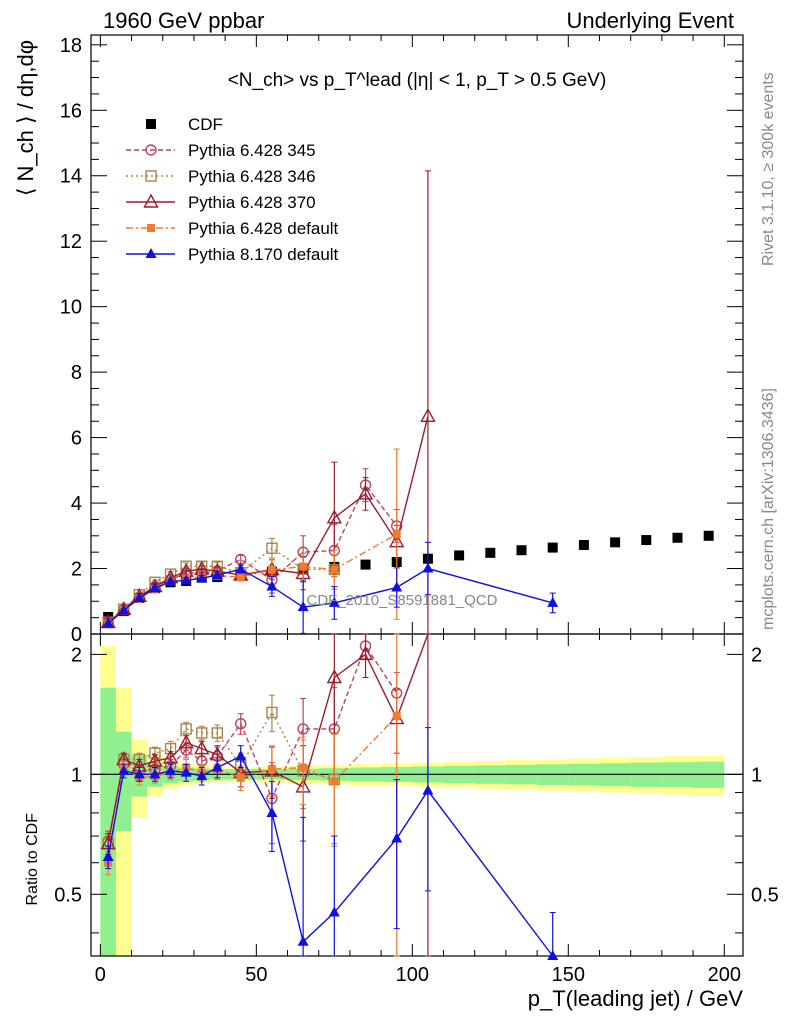 The image size is (786, 1024). I want to click on legend-label: Pythia 8.170 default, so click(263, 254).